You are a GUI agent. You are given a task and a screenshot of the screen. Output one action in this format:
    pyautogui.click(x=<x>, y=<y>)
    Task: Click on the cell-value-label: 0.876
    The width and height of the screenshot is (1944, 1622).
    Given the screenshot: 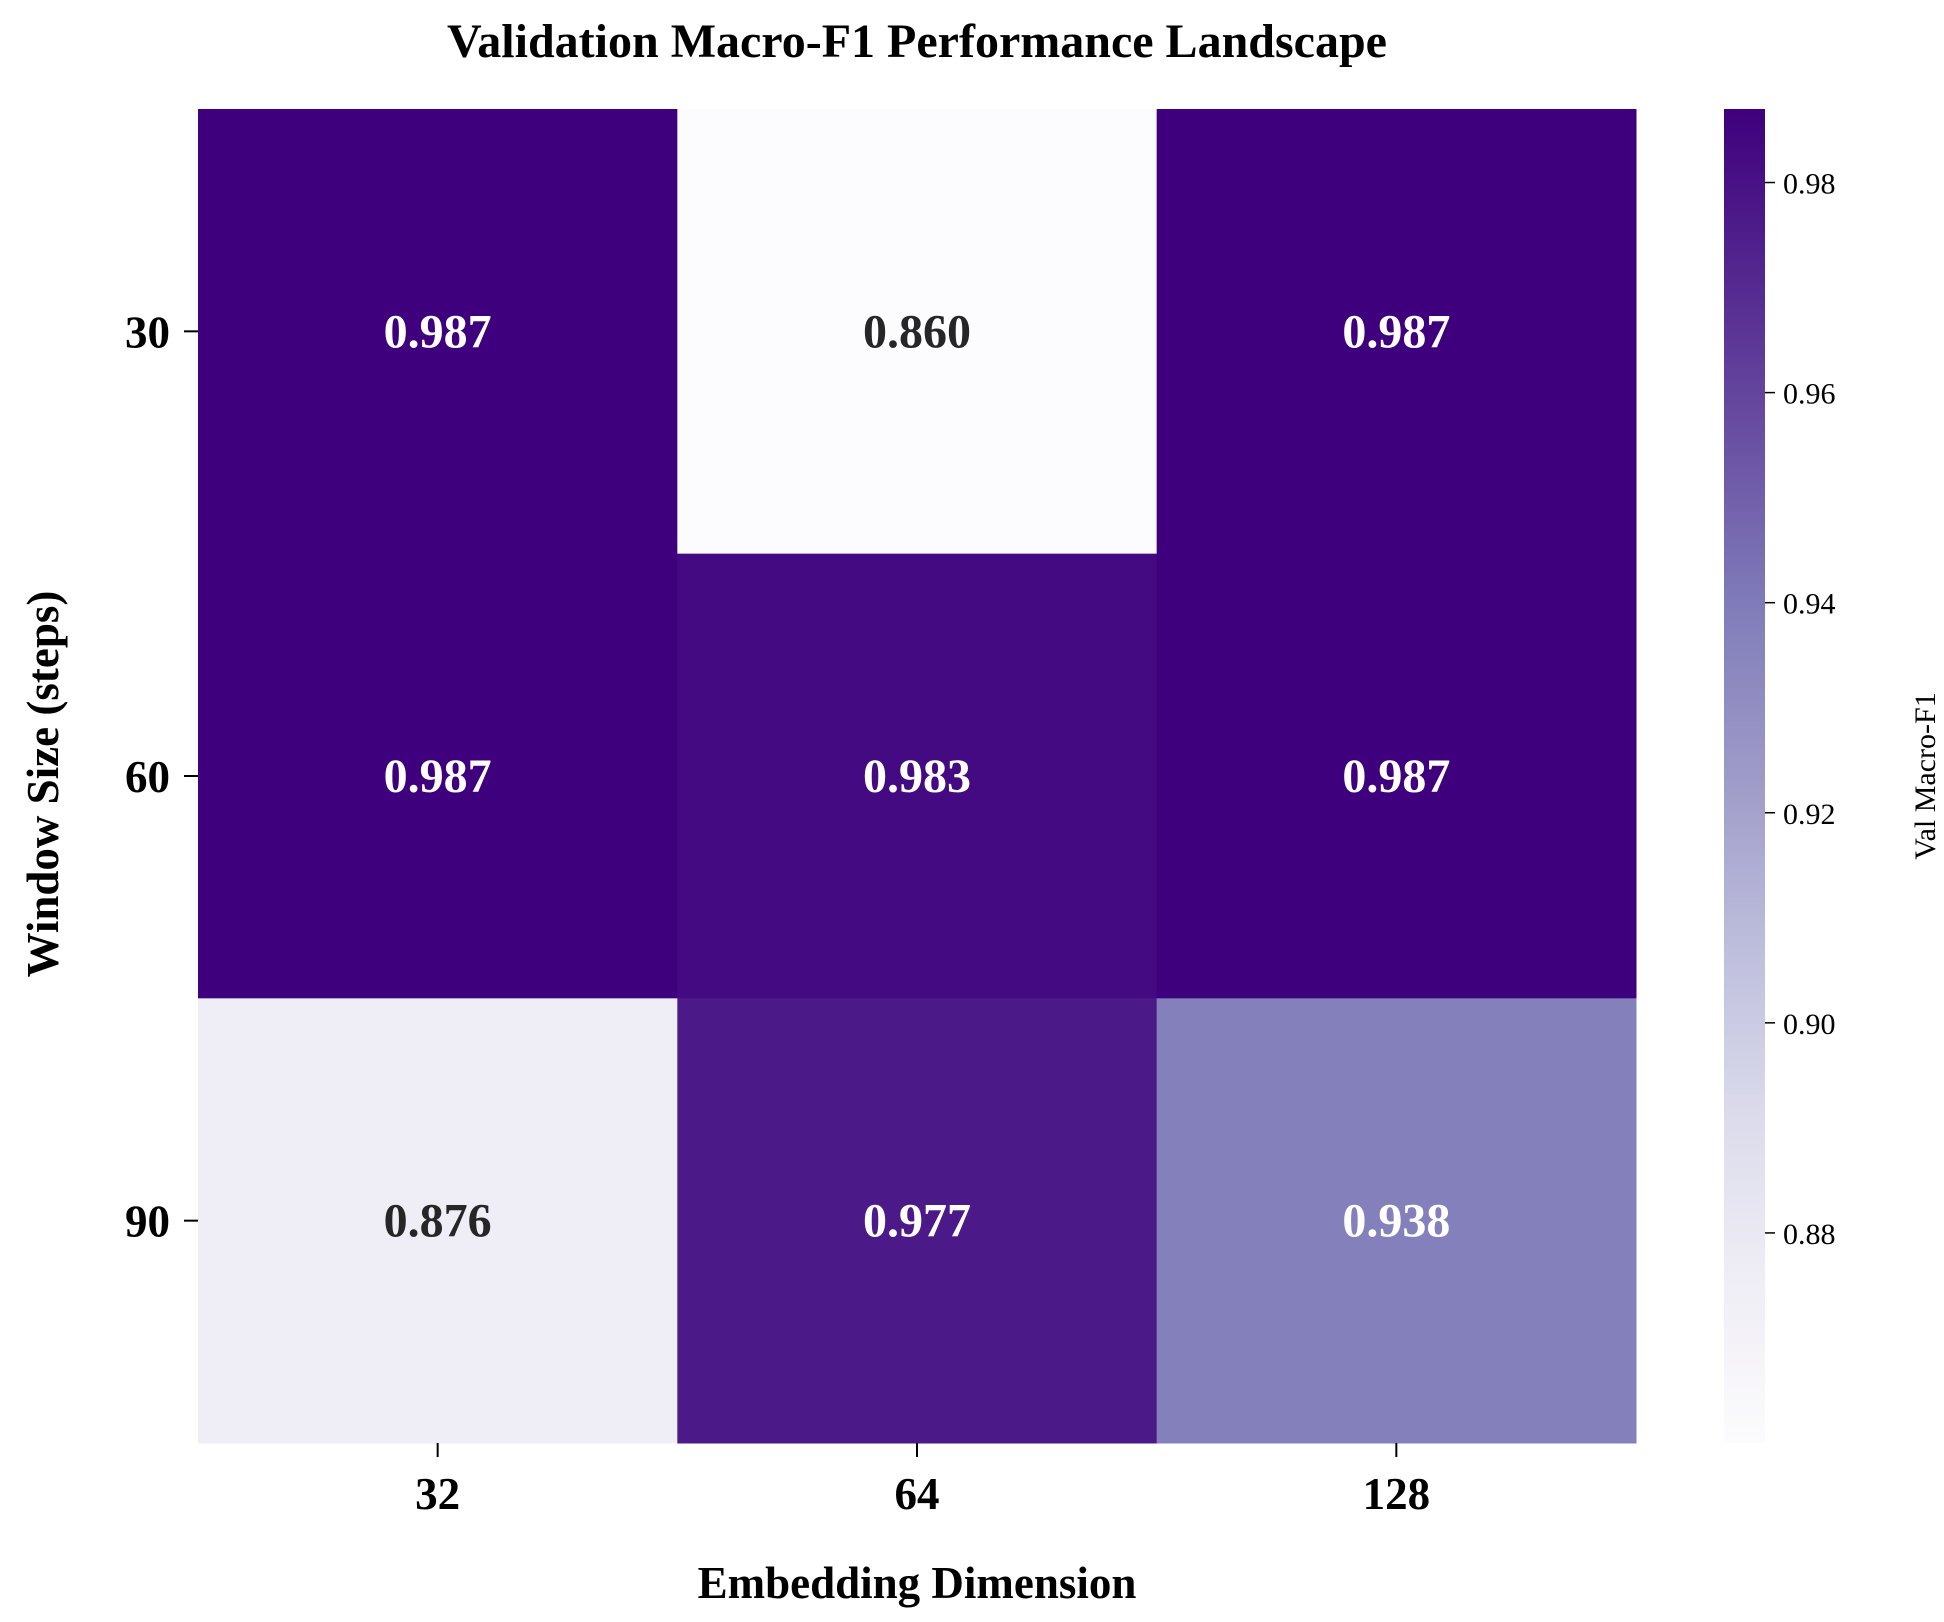 What is the action you would take?
    pyautogui.click(x=438, y=1221)
    